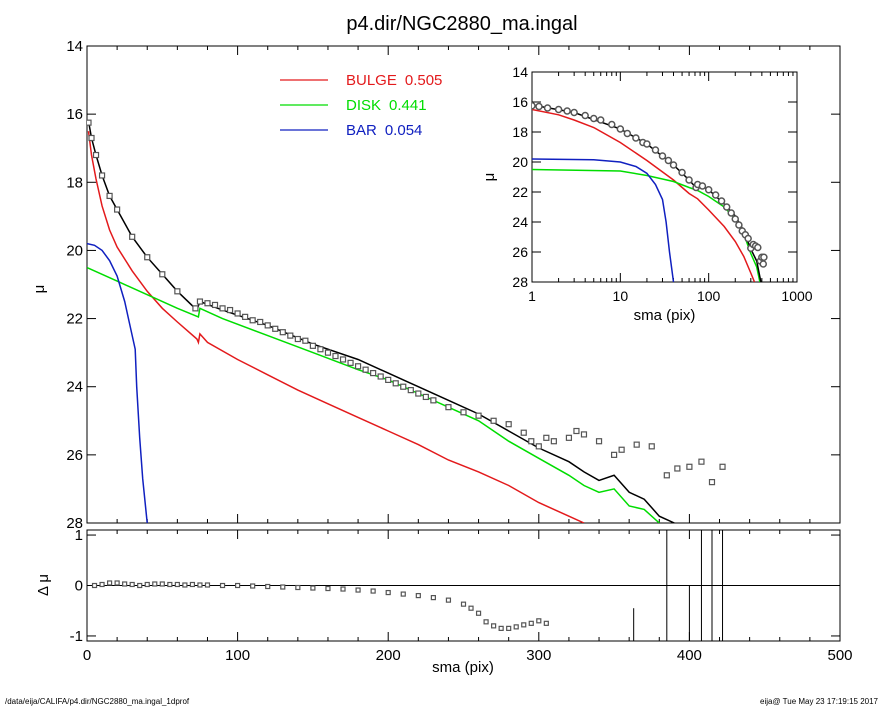 The height and width of the screenshot is (708, 885). I want to click on inset-frame, so click(664, 177).